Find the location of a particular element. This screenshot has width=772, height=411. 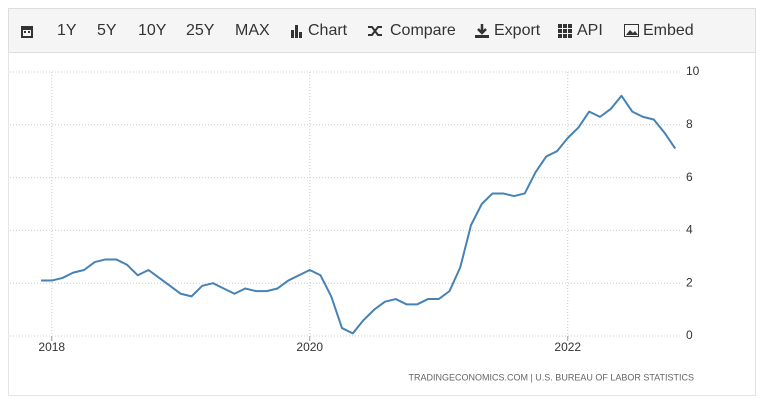

y-tick-label: 6 is located at coordinates (689, 177).